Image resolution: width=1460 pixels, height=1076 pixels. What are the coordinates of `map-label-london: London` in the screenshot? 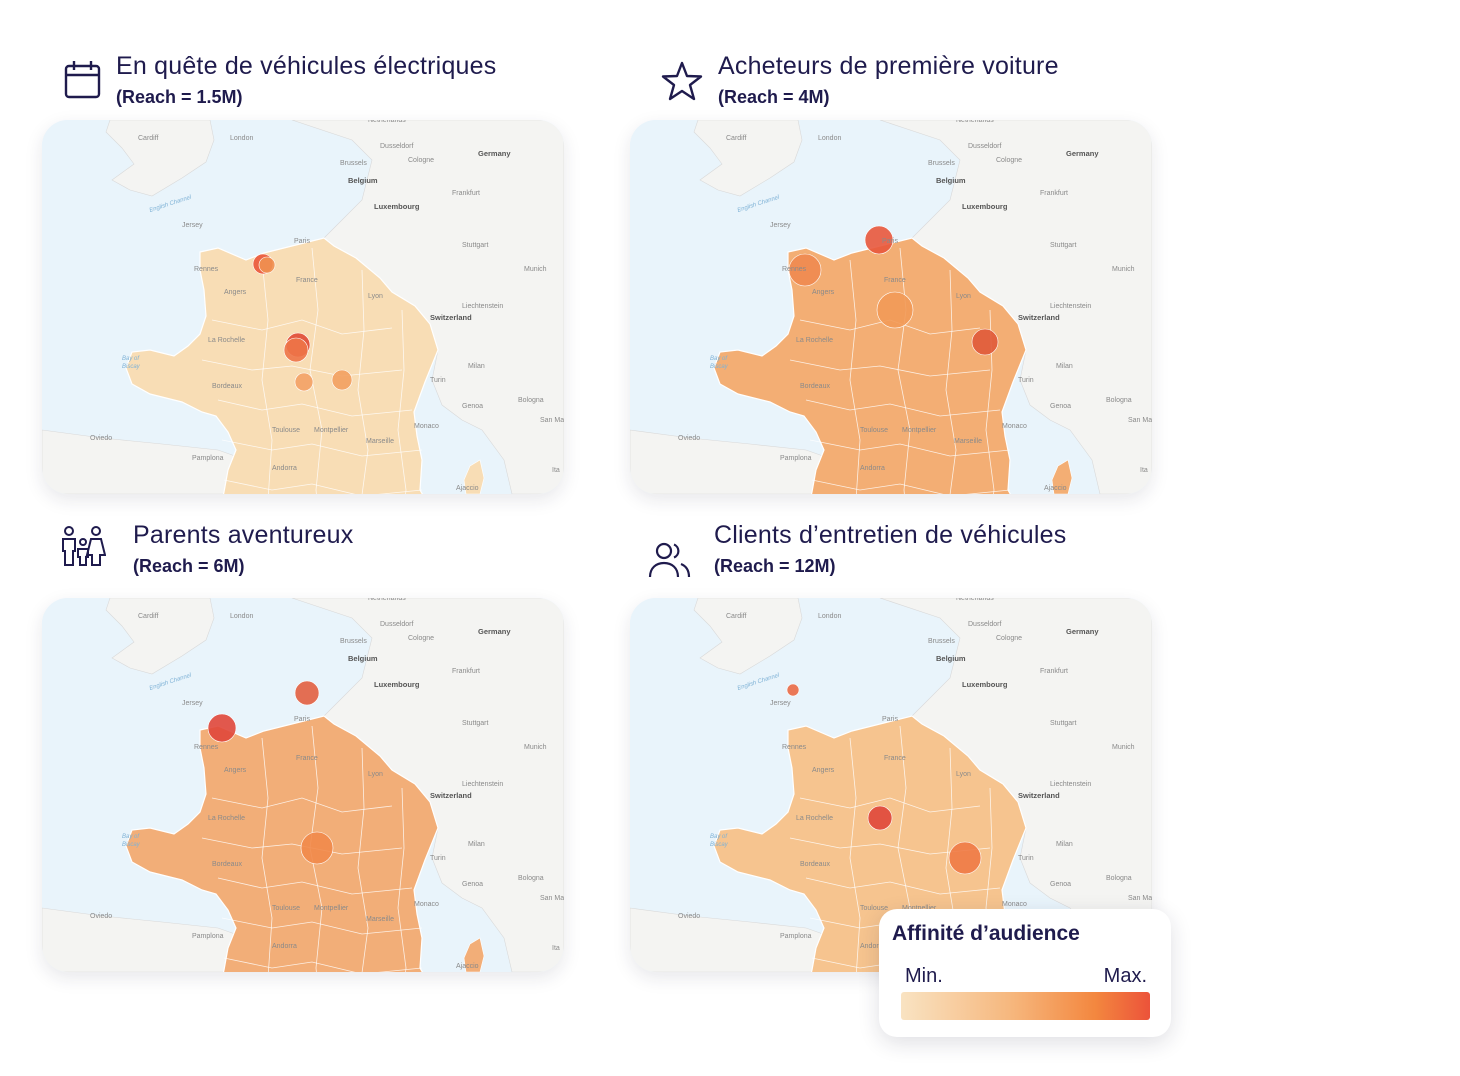 It's located at (829, 138).